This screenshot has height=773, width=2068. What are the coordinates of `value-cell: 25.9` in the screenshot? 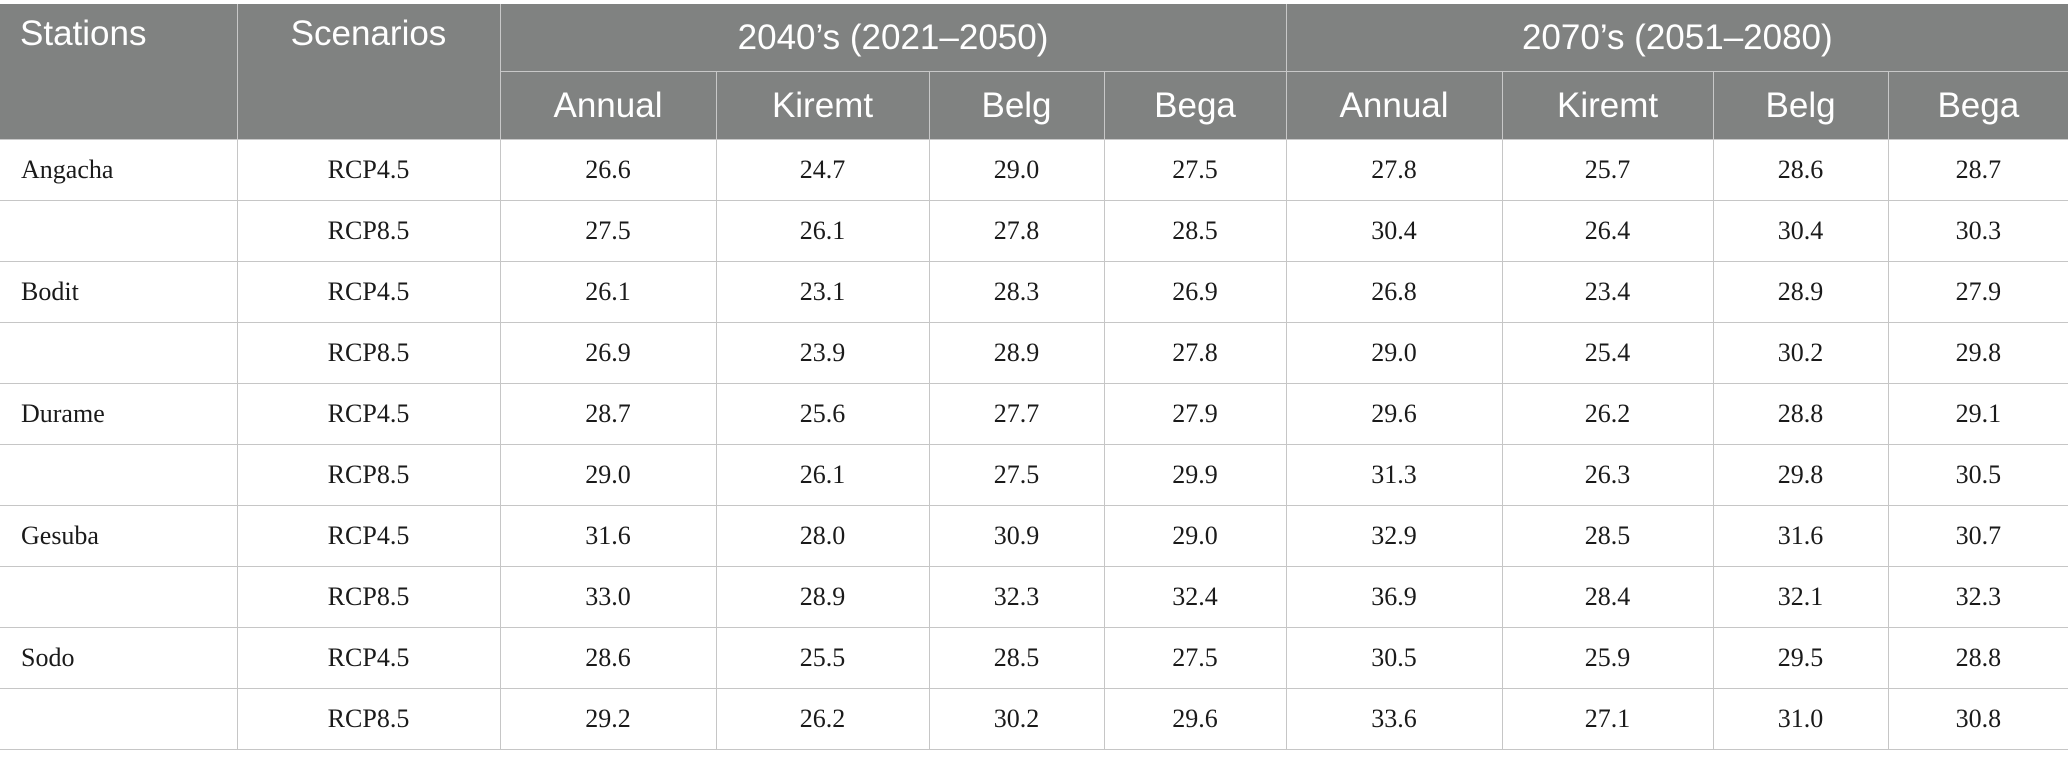 It's located at (1607, 658).